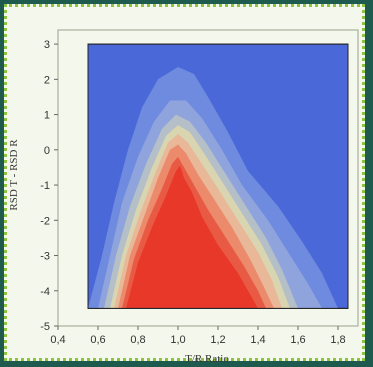 The width and height of the screenshot is (373, 367). Describe the element at coordinates (207, 359) in the screenshot. I see `x-axis-label: T/R Ratio` at that location.